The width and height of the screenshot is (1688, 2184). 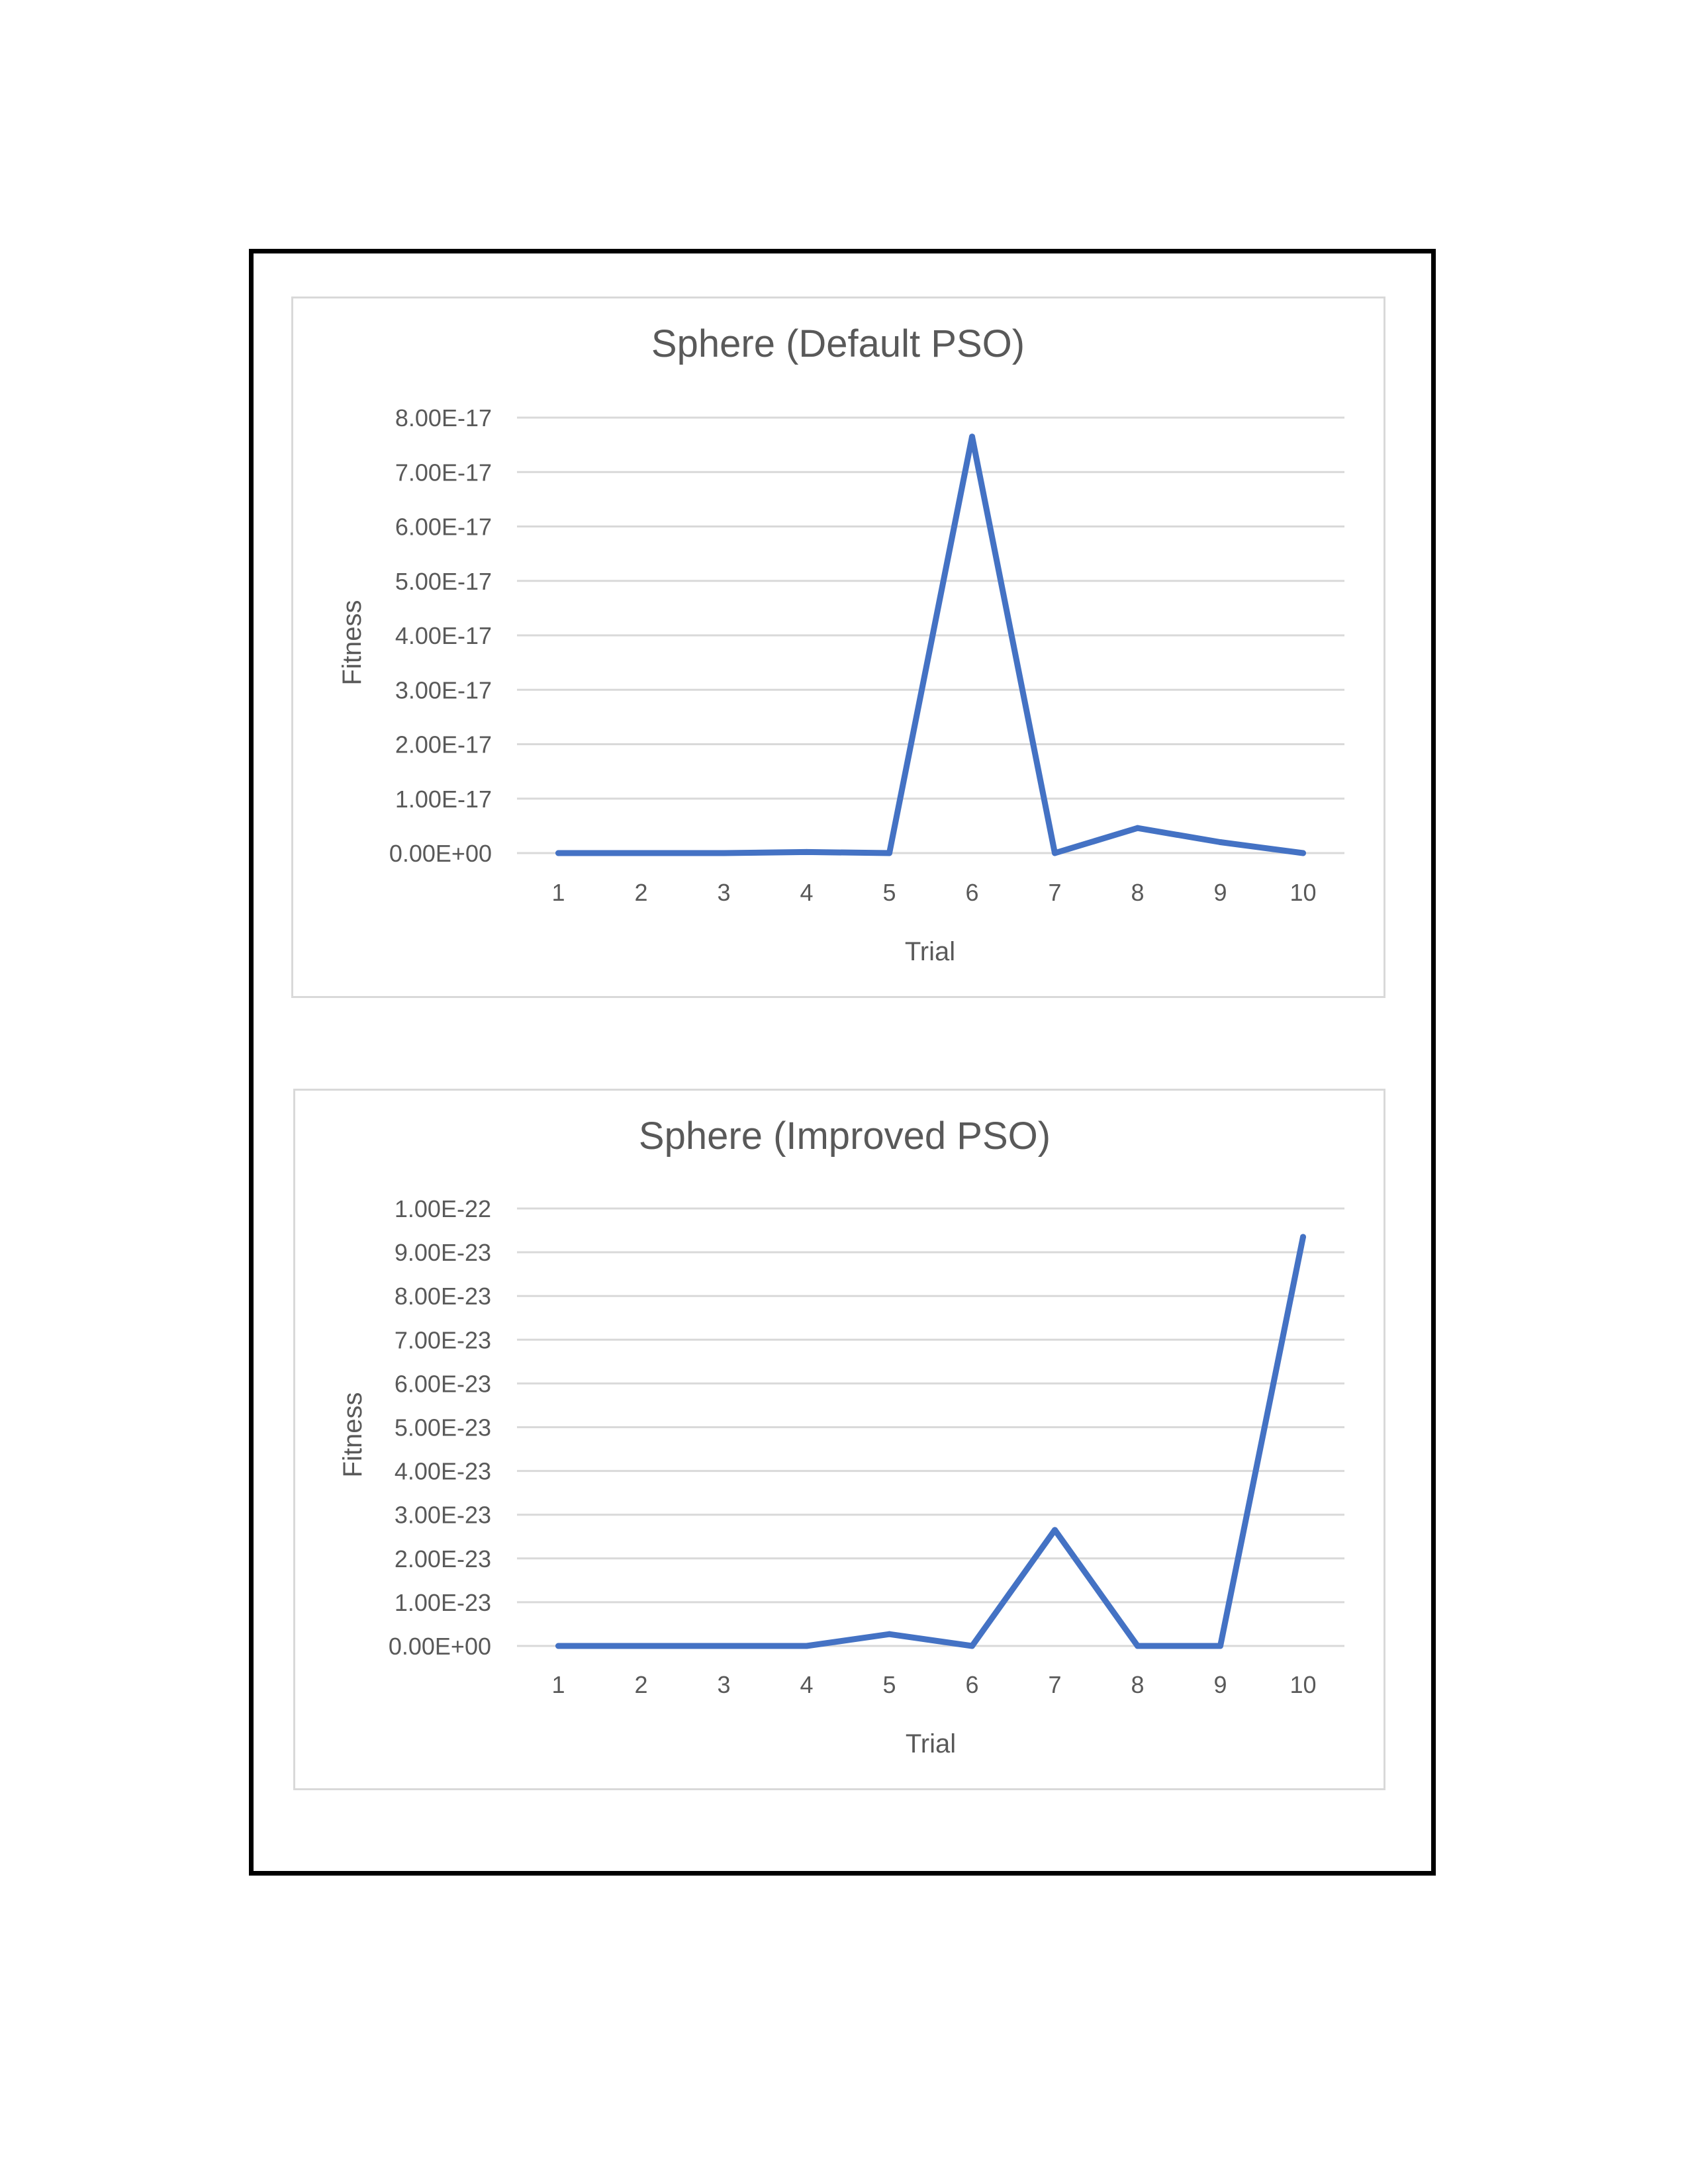 I want to click on y-tick-label: 1.00E-22, so click(x=443, y=1208).